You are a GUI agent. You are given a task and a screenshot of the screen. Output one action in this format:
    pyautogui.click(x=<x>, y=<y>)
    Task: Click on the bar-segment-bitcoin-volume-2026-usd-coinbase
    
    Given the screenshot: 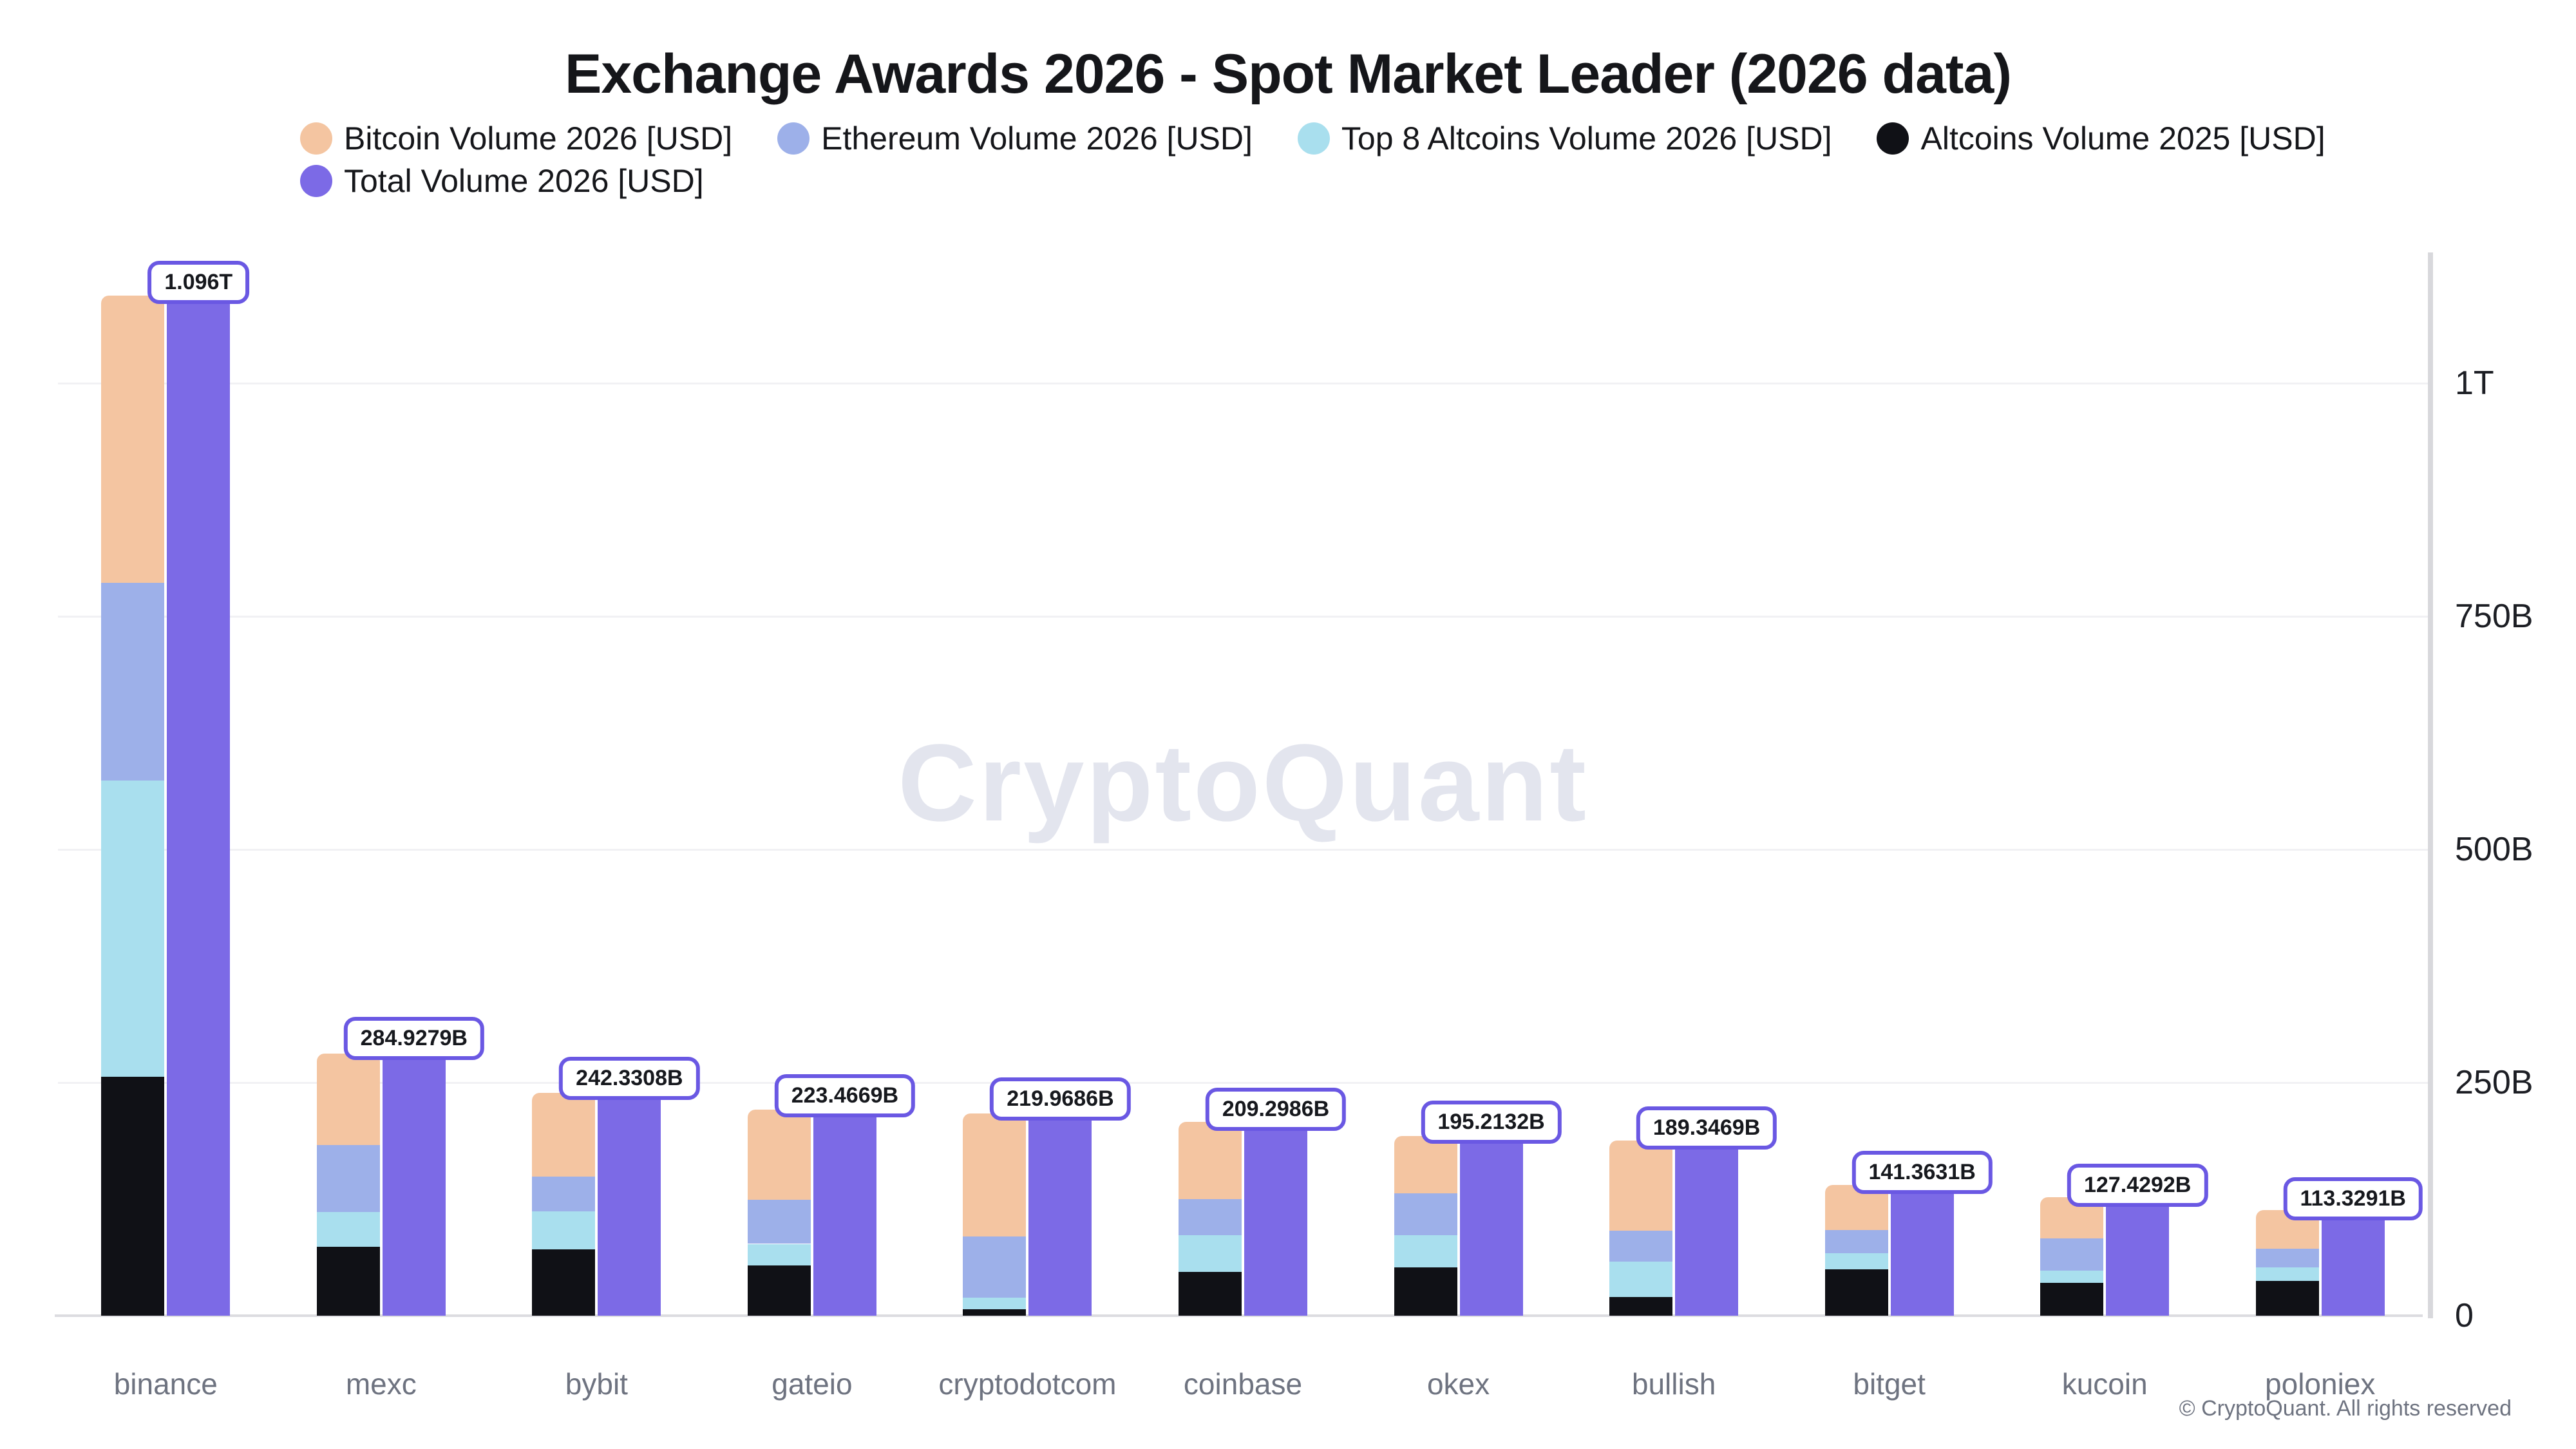 What is the action you would take?
    pyautogui.click(x=1210, y=1160)
    